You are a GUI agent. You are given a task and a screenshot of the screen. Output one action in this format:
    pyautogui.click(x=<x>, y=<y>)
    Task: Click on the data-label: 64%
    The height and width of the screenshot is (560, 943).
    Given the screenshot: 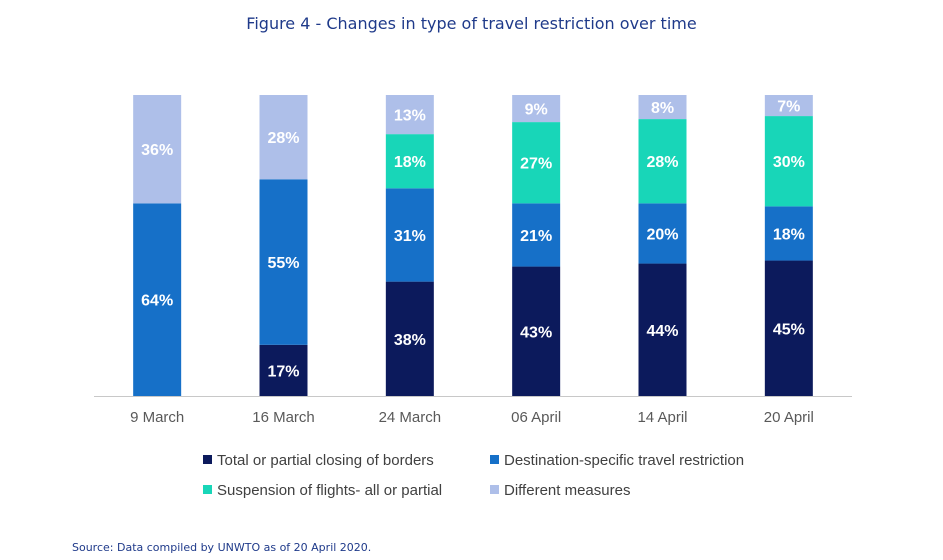 What is the action you would take?
    pyautogui.click(x=157, y=301)
    